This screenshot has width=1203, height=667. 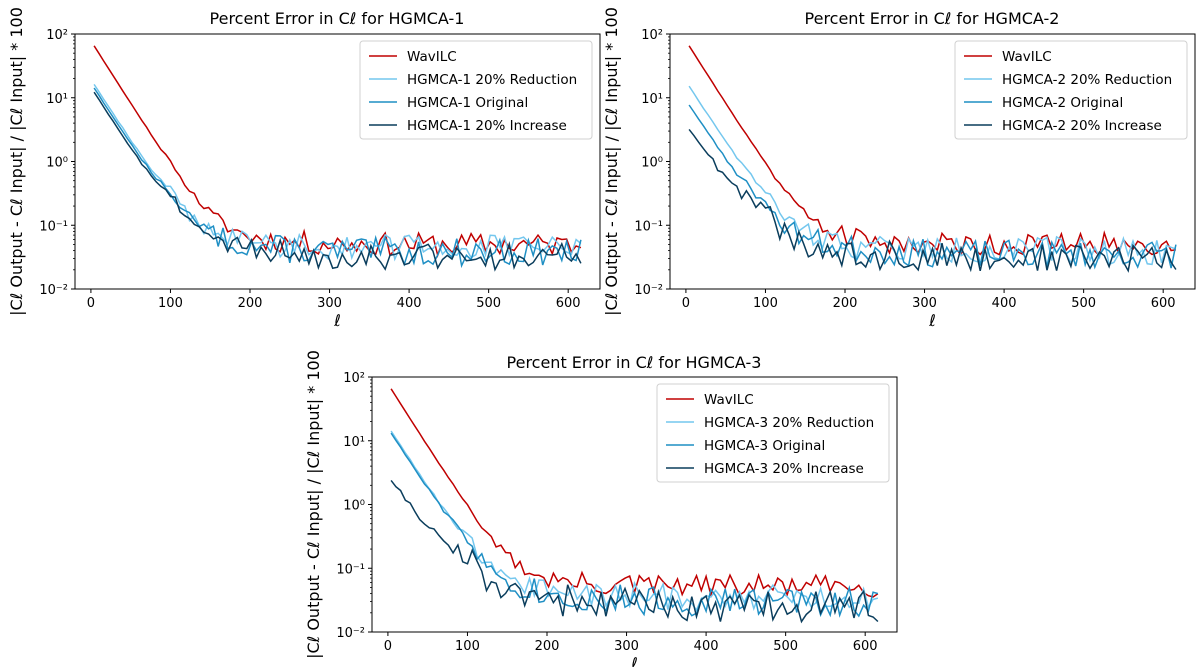 I want to click on legend-entry: HGMCA-3 20% Increase, so click(x=784, y=469).